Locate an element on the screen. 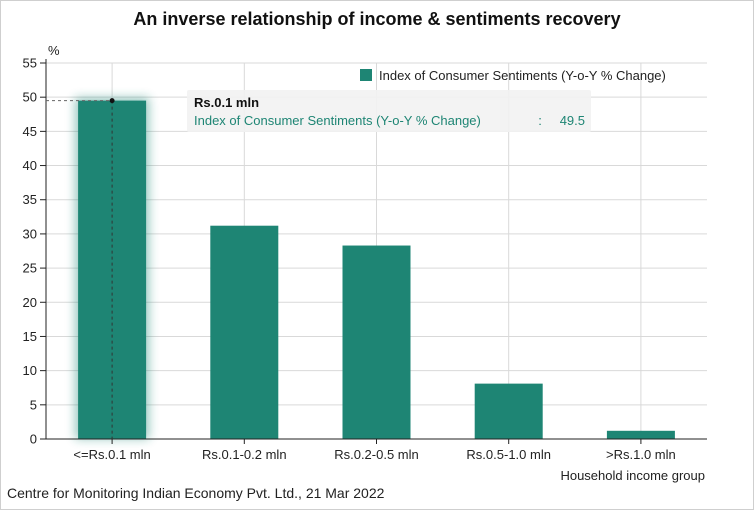 The width and height of the screenshot is (754, 510). y-tick-label: 50 is located at coordinates (30, 97).